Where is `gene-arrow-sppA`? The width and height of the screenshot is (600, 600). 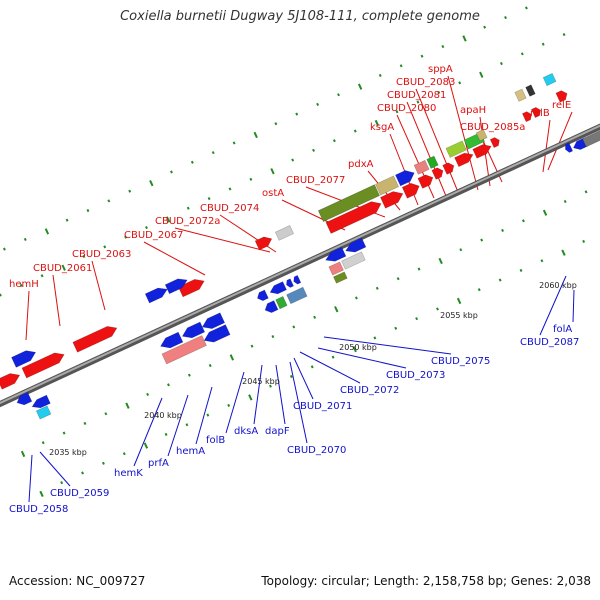 gene-arrow-sppA is located at coordinates (464, 160).